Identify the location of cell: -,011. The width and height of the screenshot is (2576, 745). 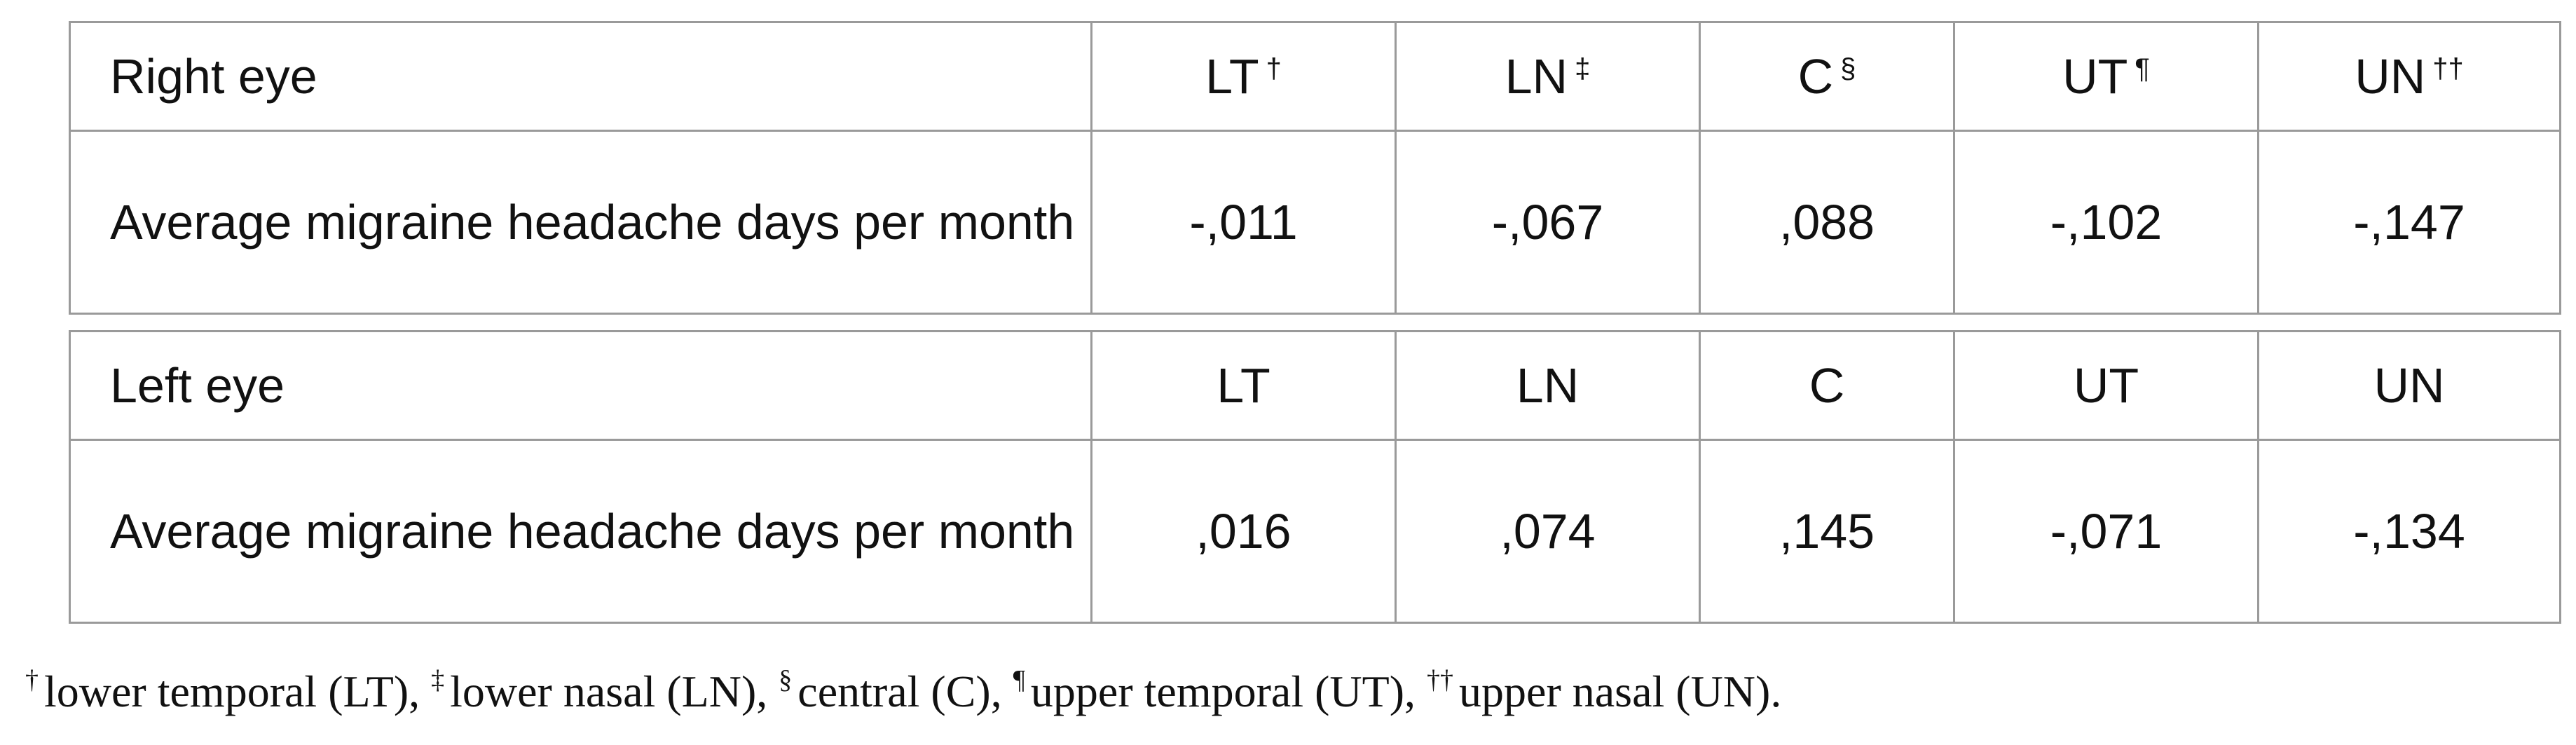
(1243, 223).